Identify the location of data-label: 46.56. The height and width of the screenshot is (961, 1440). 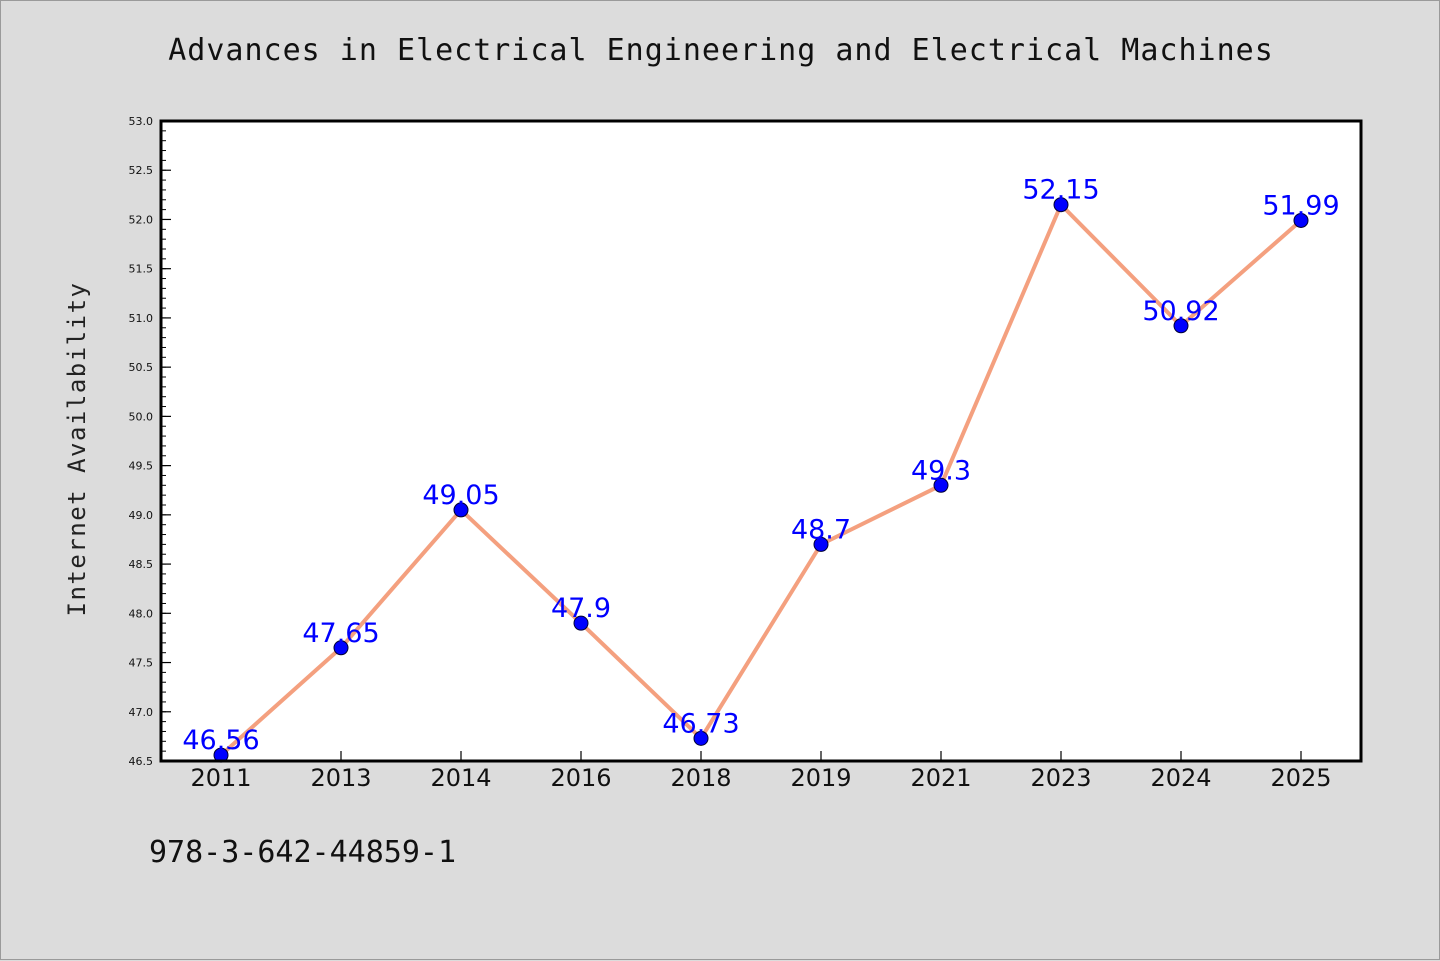
(220, 740).